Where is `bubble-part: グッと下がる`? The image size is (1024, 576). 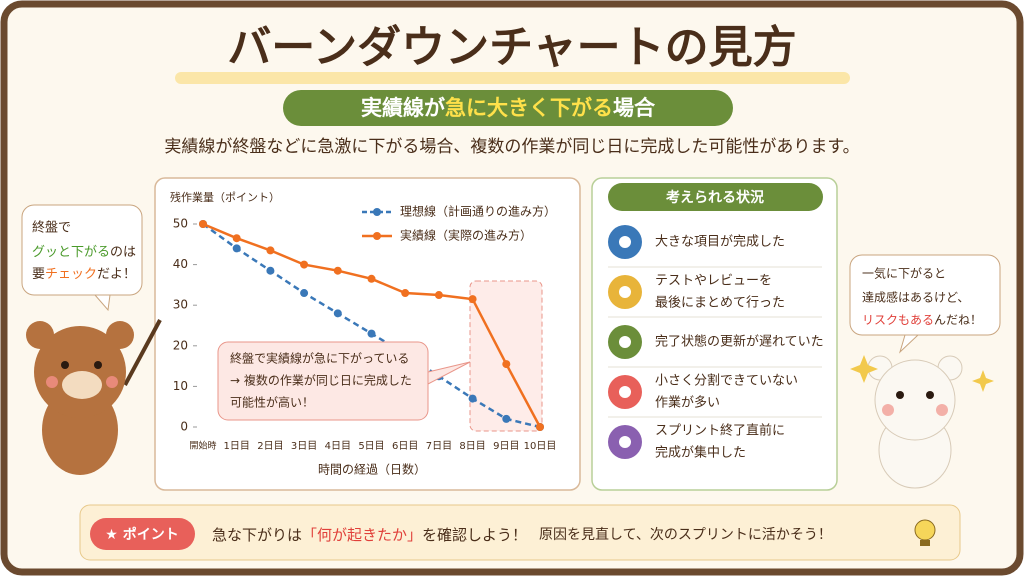 bubble-part: グッと下がる is located at coordinates (71, 252).